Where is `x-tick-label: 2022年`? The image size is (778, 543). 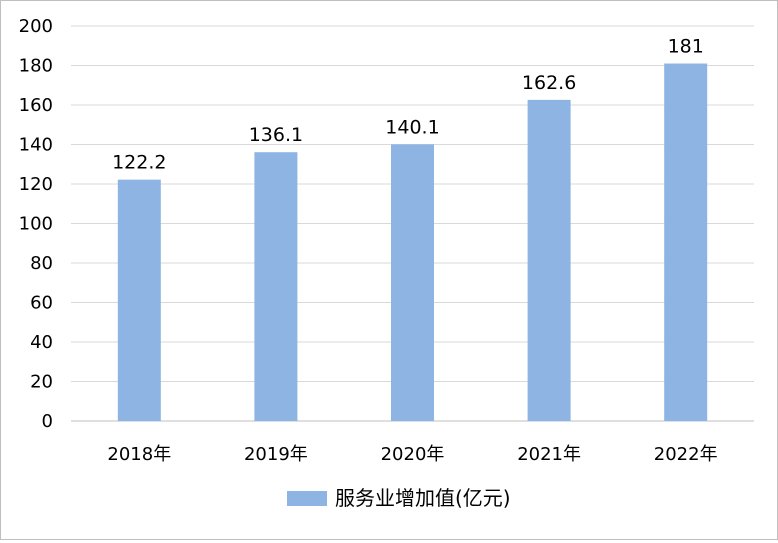 x-tick-label: 2022年 is located at coordinates (686, 454).